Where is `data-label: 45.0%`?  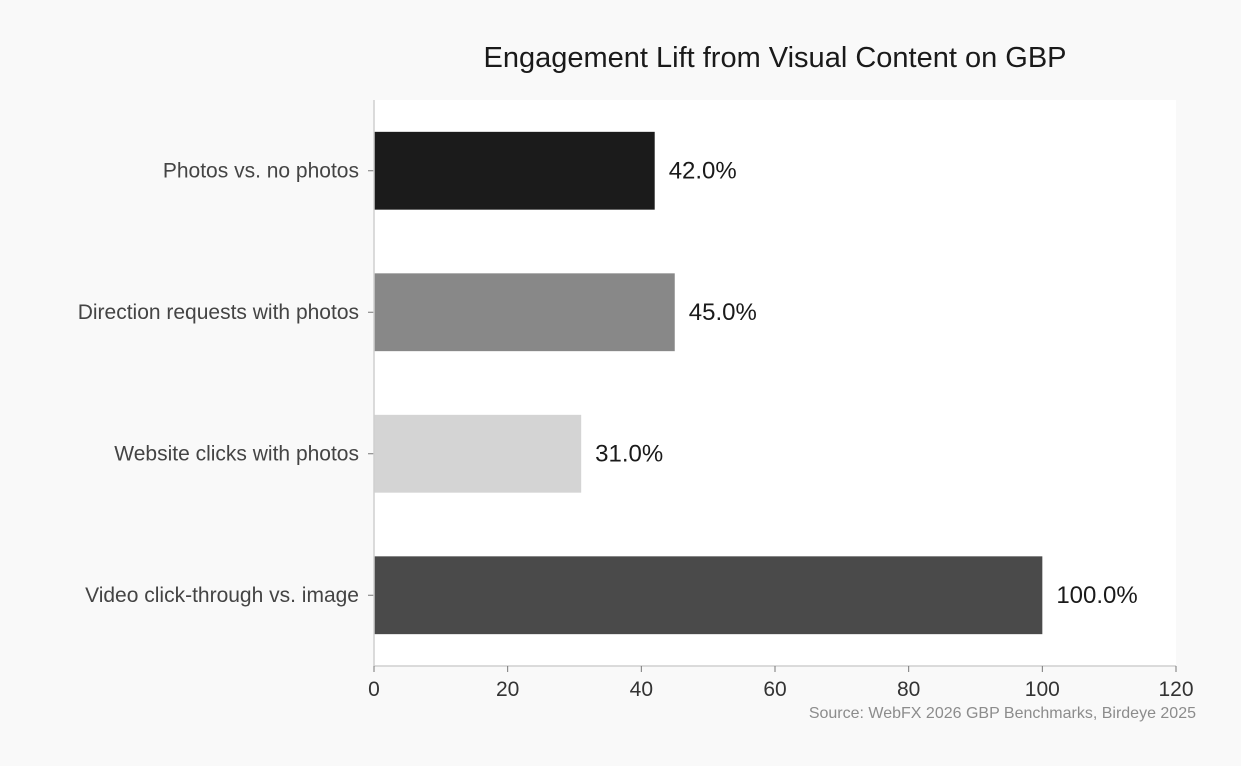
data-label: 45.0% is located at coordinates (723, 312).